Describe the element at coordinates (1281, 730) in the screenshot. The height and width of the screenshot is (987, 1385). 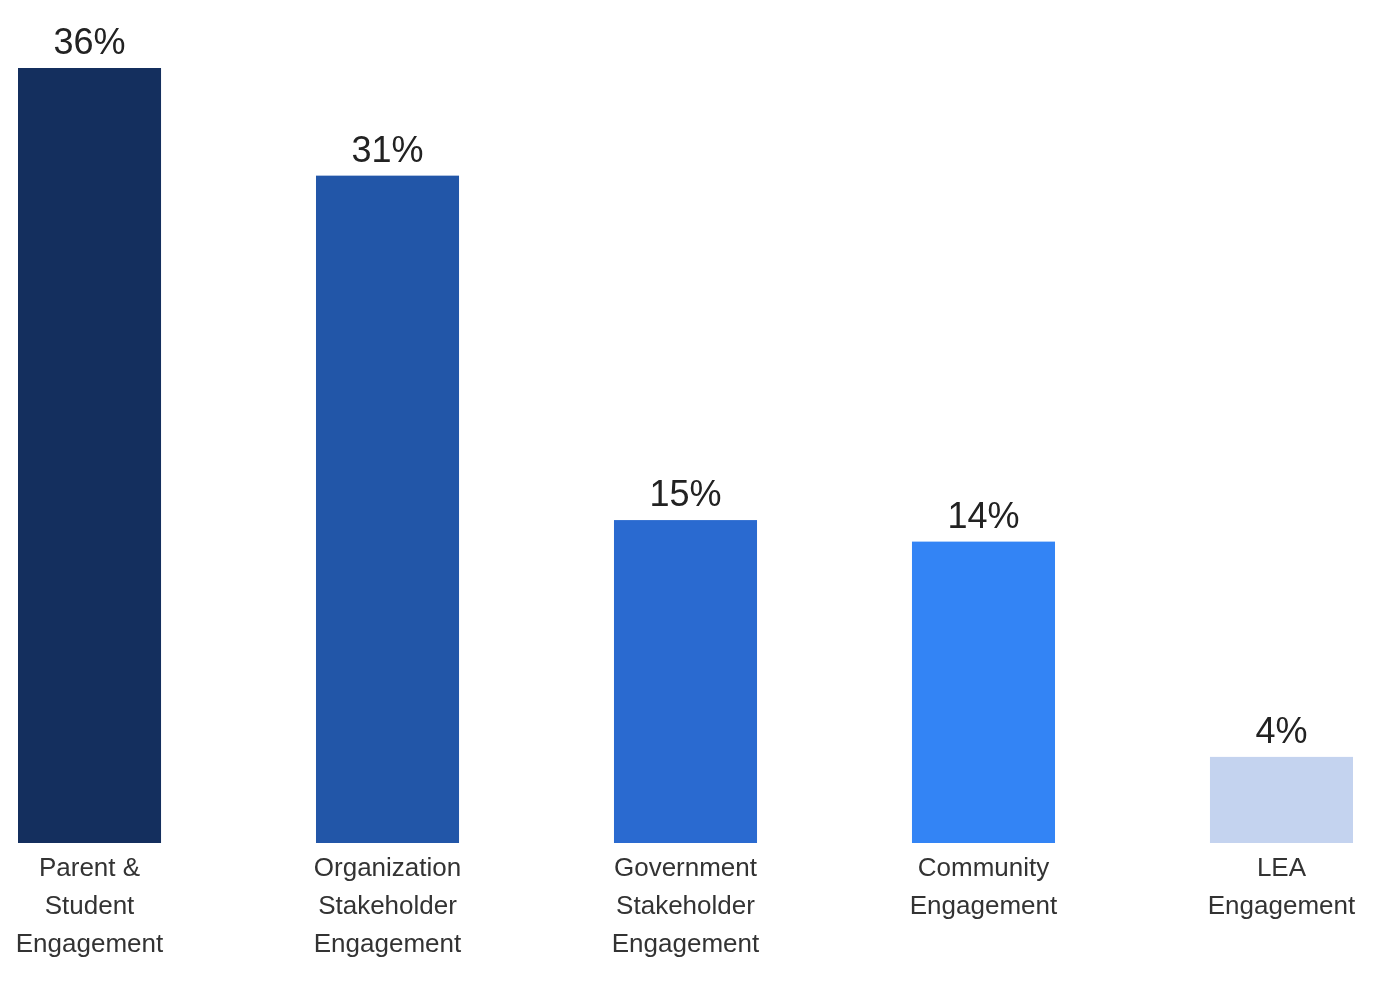
I see `data-label: 4%` at that location.